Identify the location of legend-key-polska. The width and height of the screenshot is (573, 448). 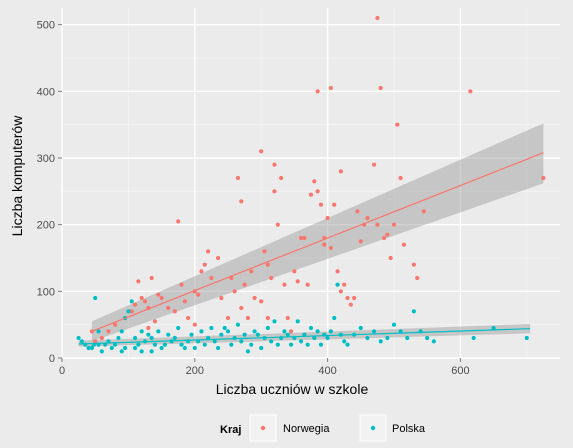
(373, 428).